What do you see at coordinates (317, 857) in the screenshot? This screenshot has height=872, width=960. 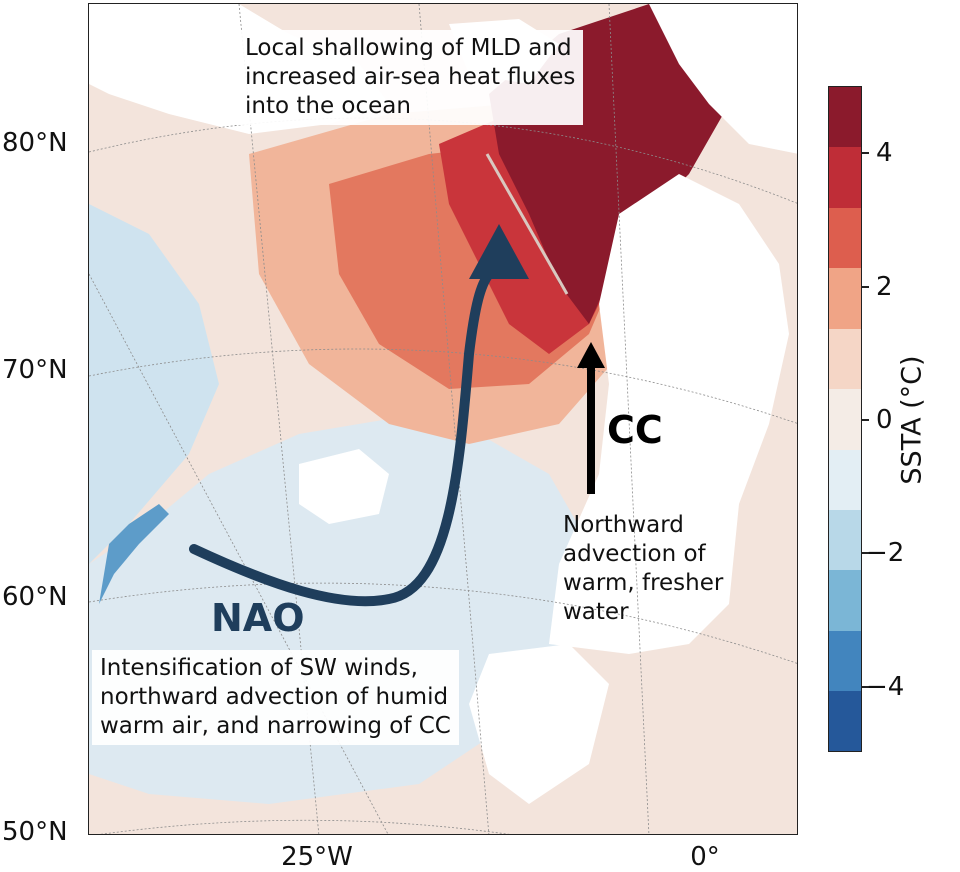 I see `lon-label-25w: 25°W` at bounding box center [317, 857].